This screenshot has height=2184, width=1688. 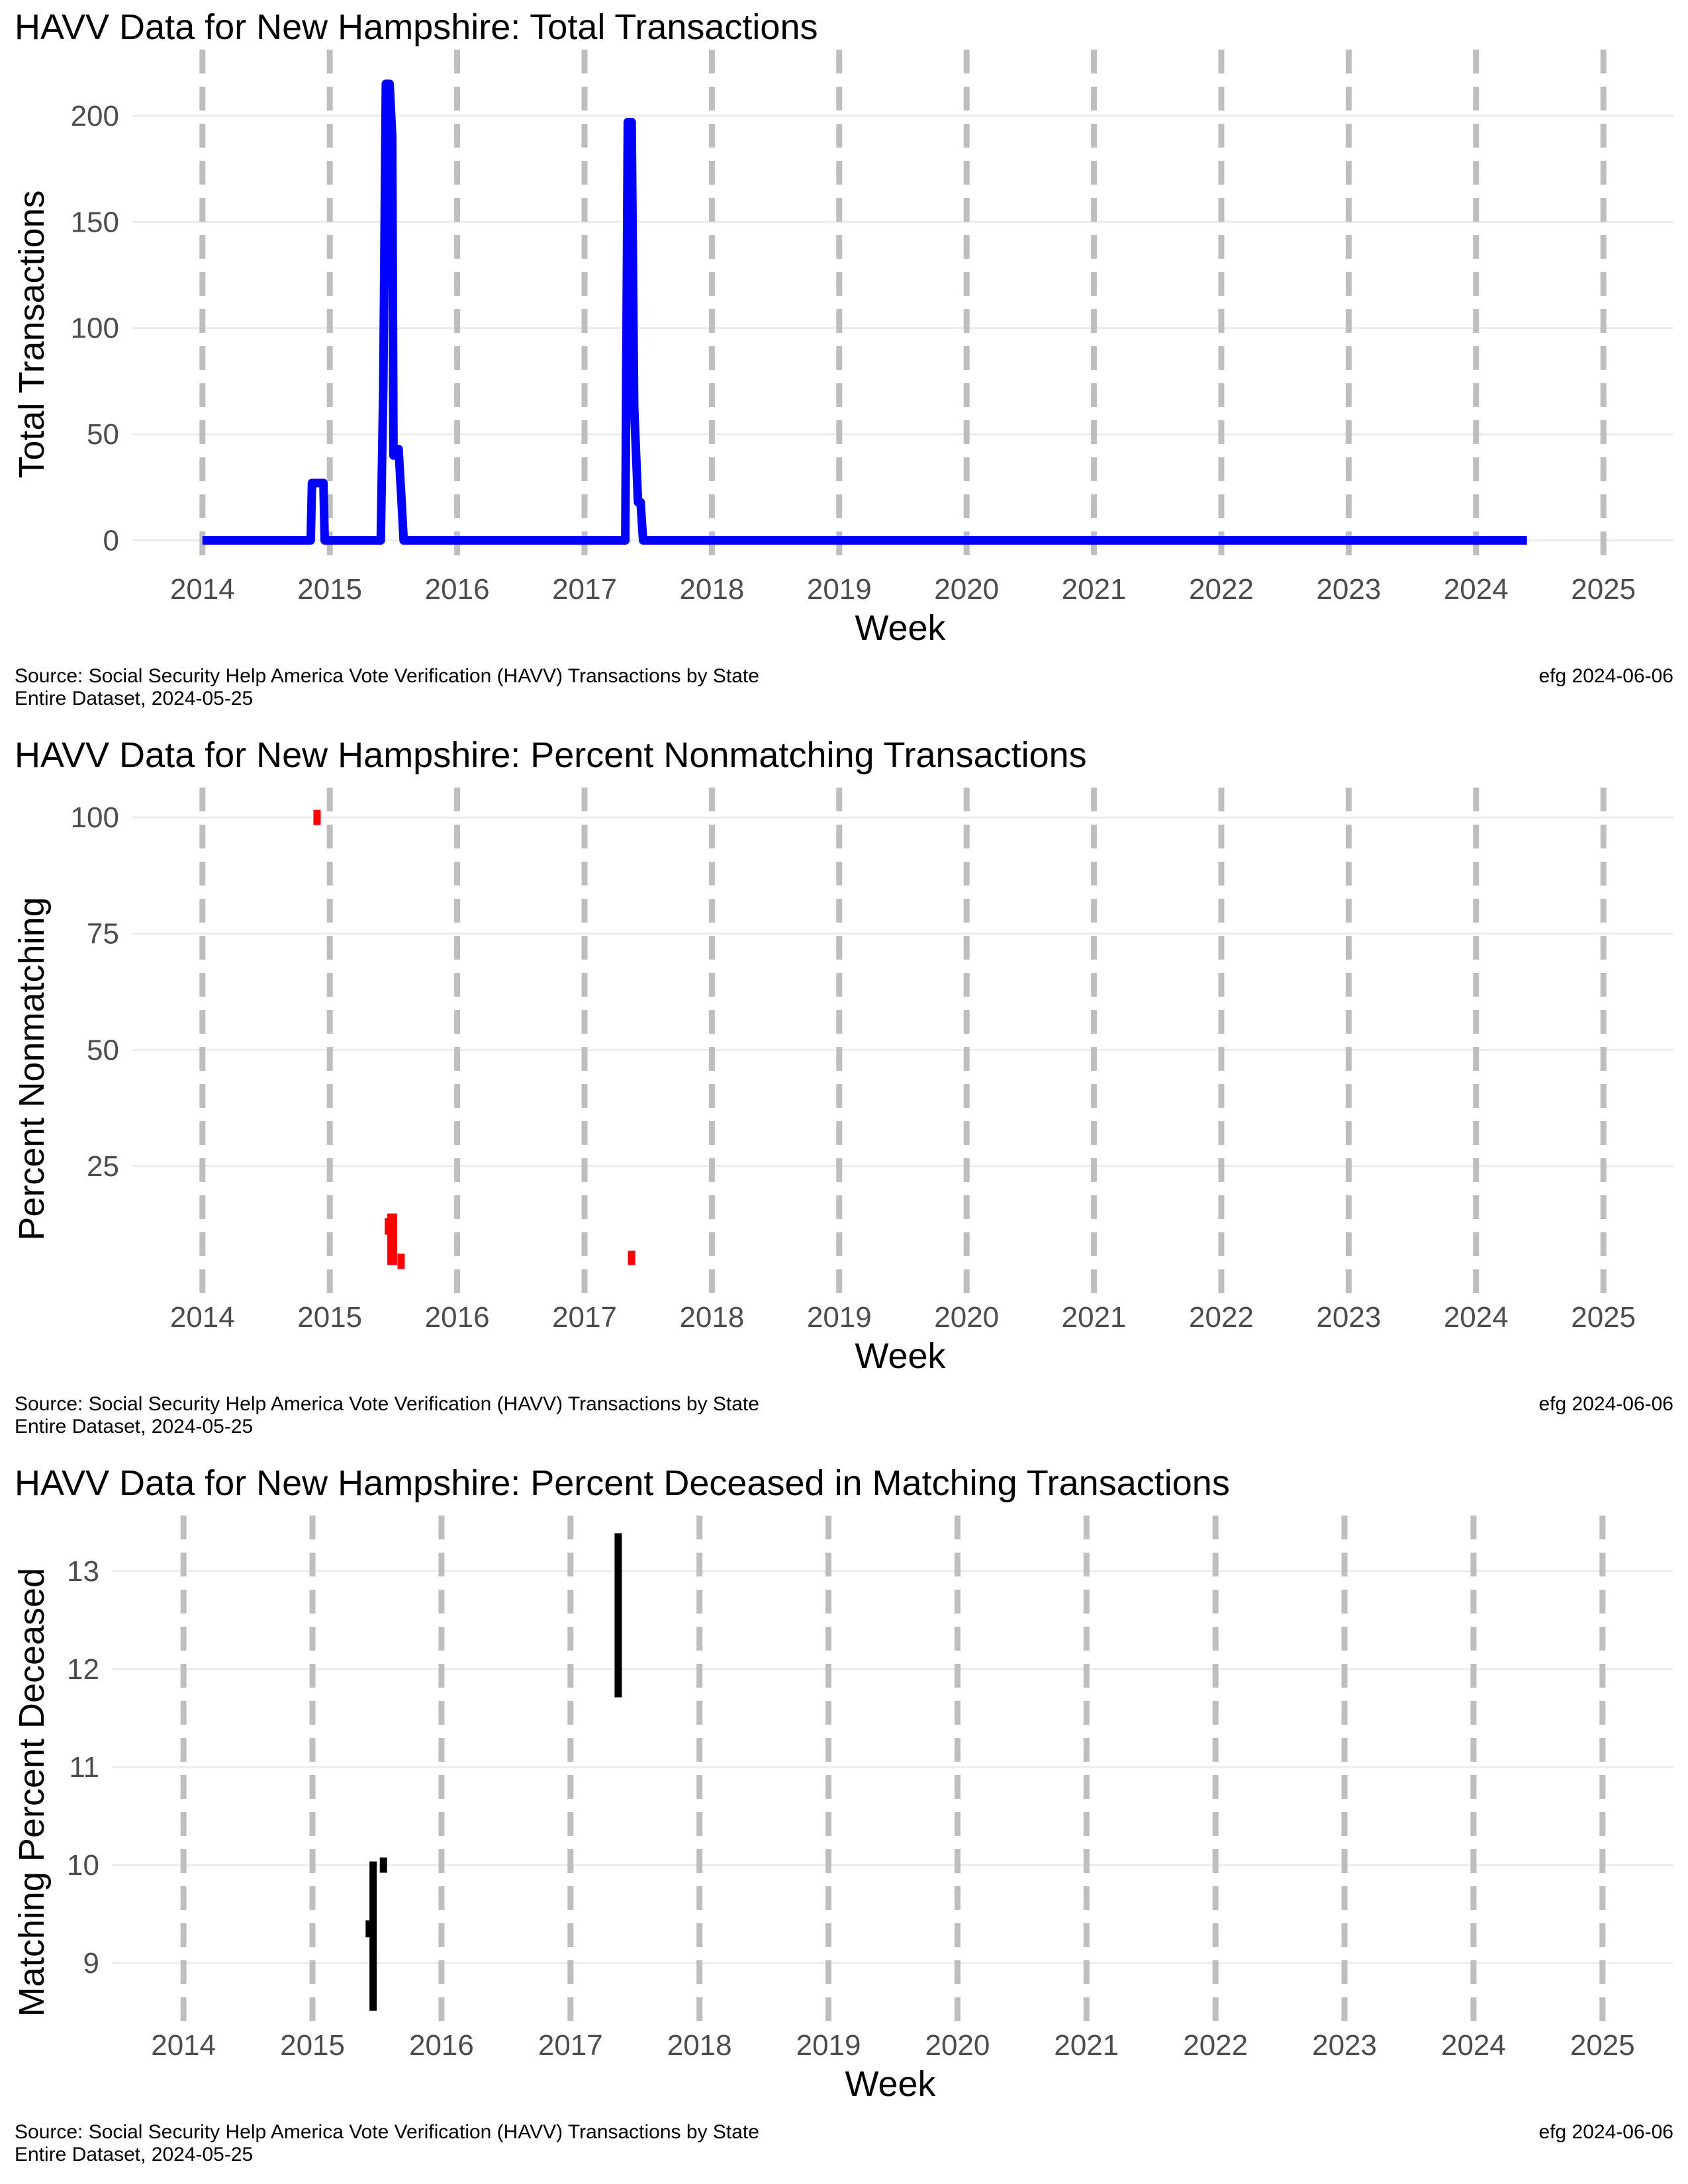 I want to click on y-tick-label: 0, so click(x=111, y=541).